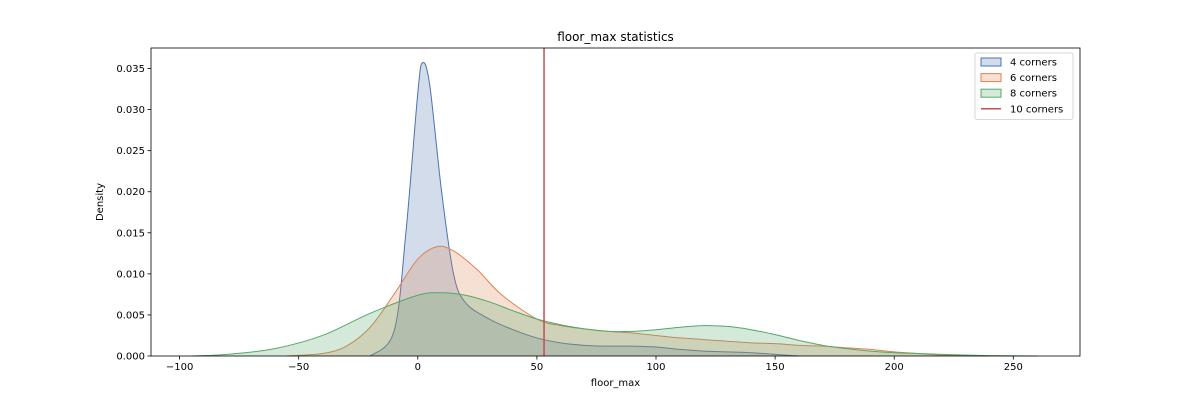 This screenshot has width=1200, height=400. Describe the element at coordinates (130, 233) in the screenshot. I see `y-tick-label: 0.015` at that location.